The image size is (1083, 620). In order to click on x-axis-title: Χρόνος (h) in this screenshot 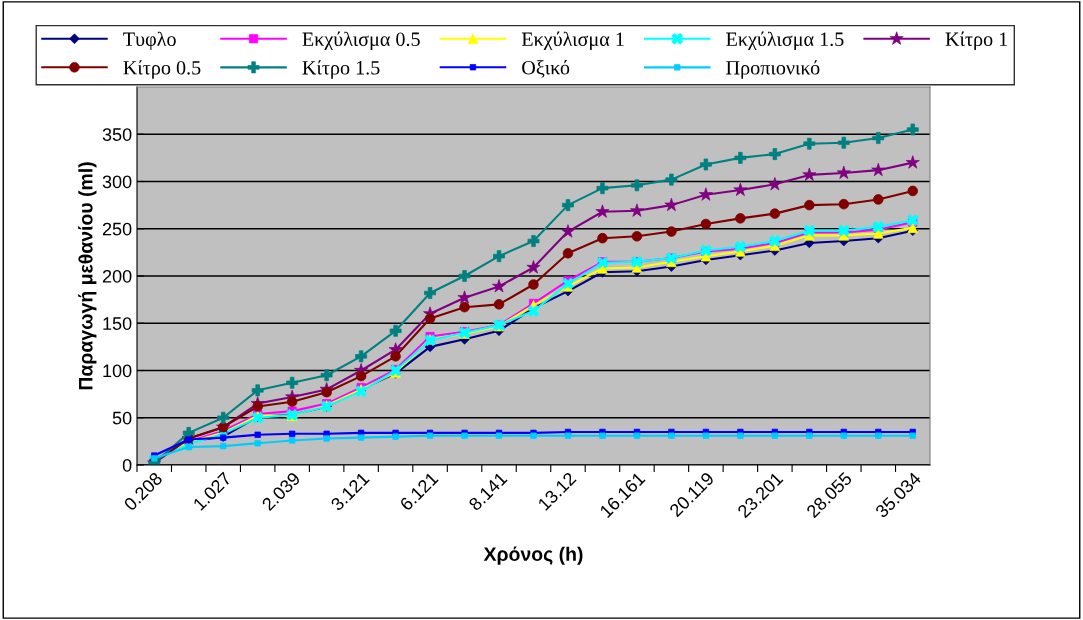, I will do `click(533, 555)`.